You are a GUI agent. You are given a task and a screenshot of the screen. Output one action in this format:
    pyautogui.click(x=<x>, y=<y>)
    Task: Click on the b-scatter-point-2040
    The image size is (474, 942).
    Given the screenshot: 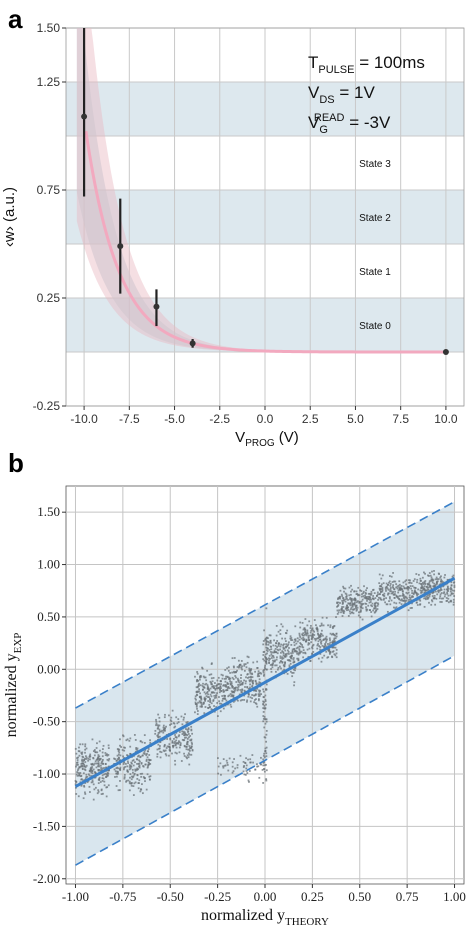 What is the action you would take?
    pyautogui.click(x=381, y=586)
    